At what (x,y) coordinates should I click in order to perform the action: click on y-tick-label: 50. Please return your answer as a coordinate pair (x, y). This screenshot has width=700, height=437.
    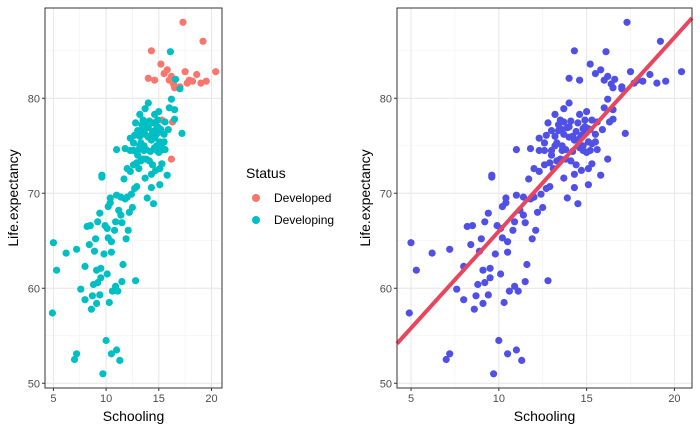
    Looking at the image, I should click on (386, 384).